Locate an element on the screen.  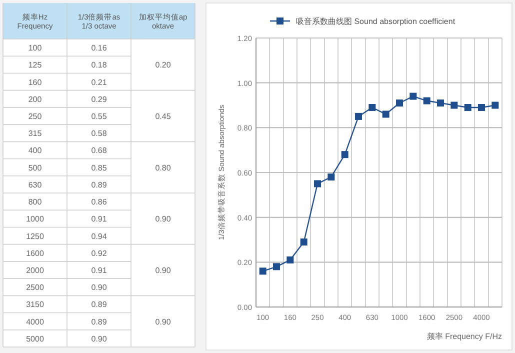
category-label: 2500 is located at coordinates (35, 287).